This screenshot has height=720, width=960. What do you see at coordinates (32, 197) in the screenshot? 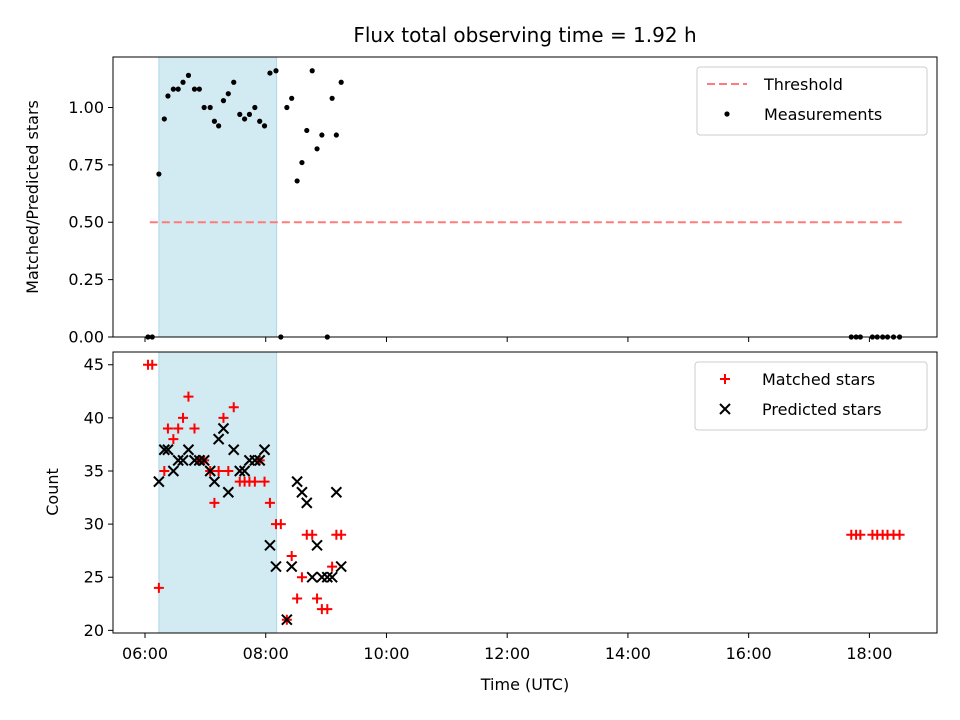
I see `y-axis-label-ratio: Matched/Predicted stars` at bounding box center [32, 197].